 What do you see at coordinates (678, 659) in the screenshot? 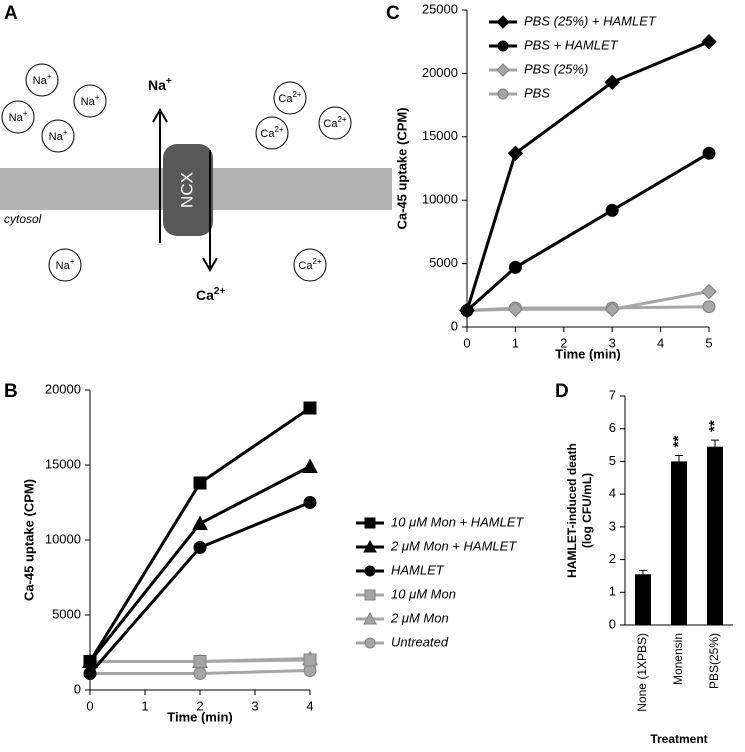
I see `x-tick-label: Monensin` at bounding box center [678, 659].